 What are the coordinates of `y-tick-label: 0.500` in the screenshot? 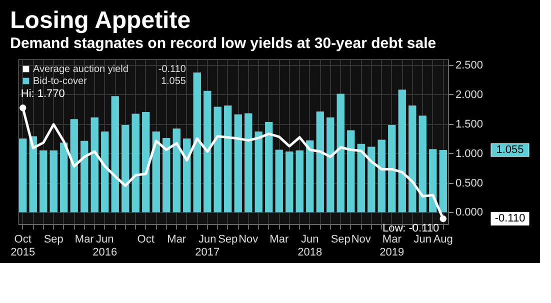 It's located at (470, 183).